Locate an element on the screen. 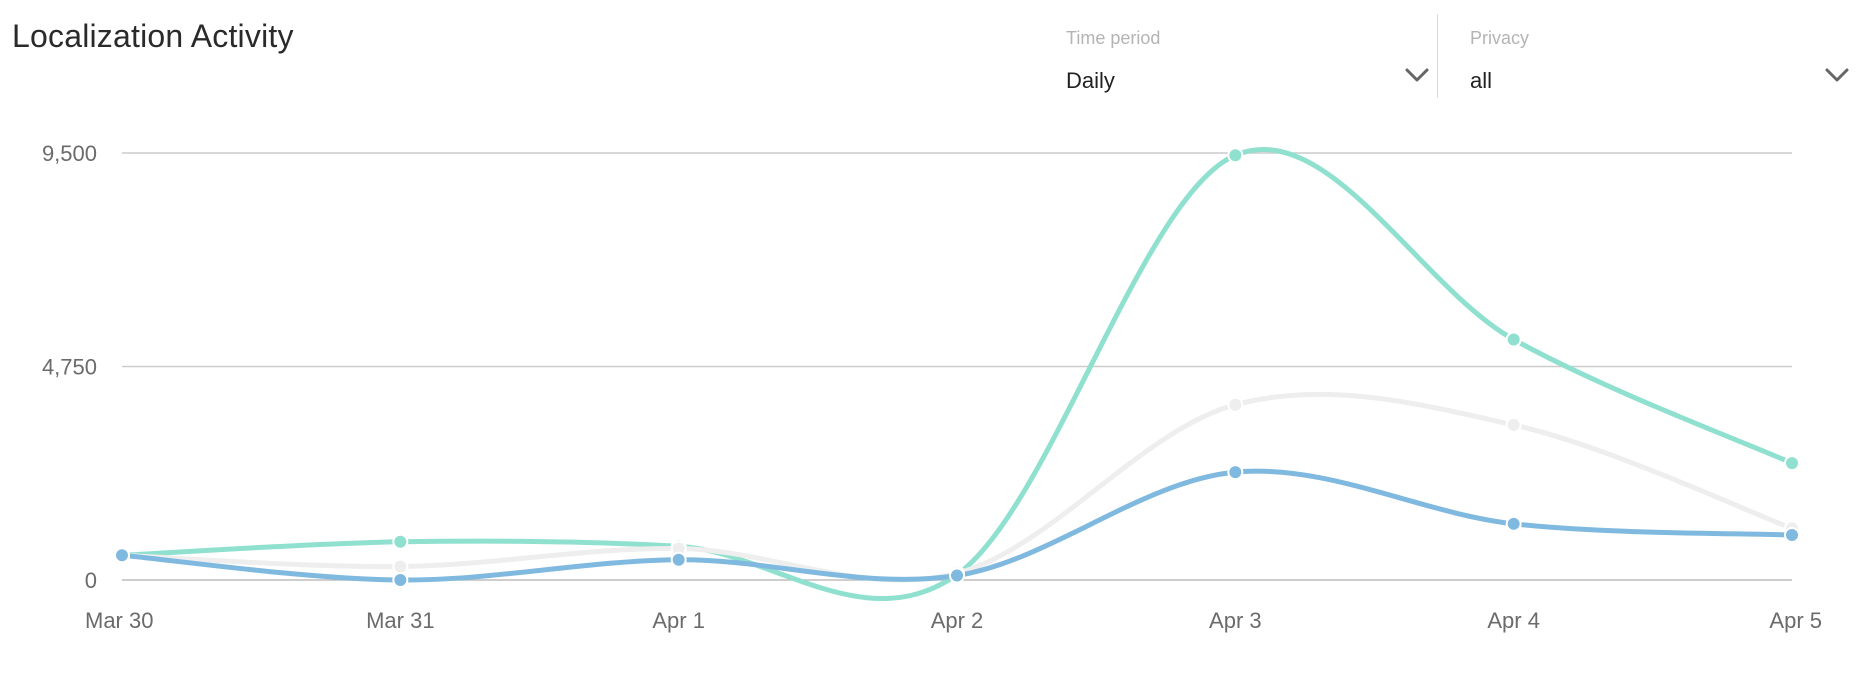 The width and height of the screenshot is (1860, 688). page-title: Localization Activity is located at coordinates (153, 36).